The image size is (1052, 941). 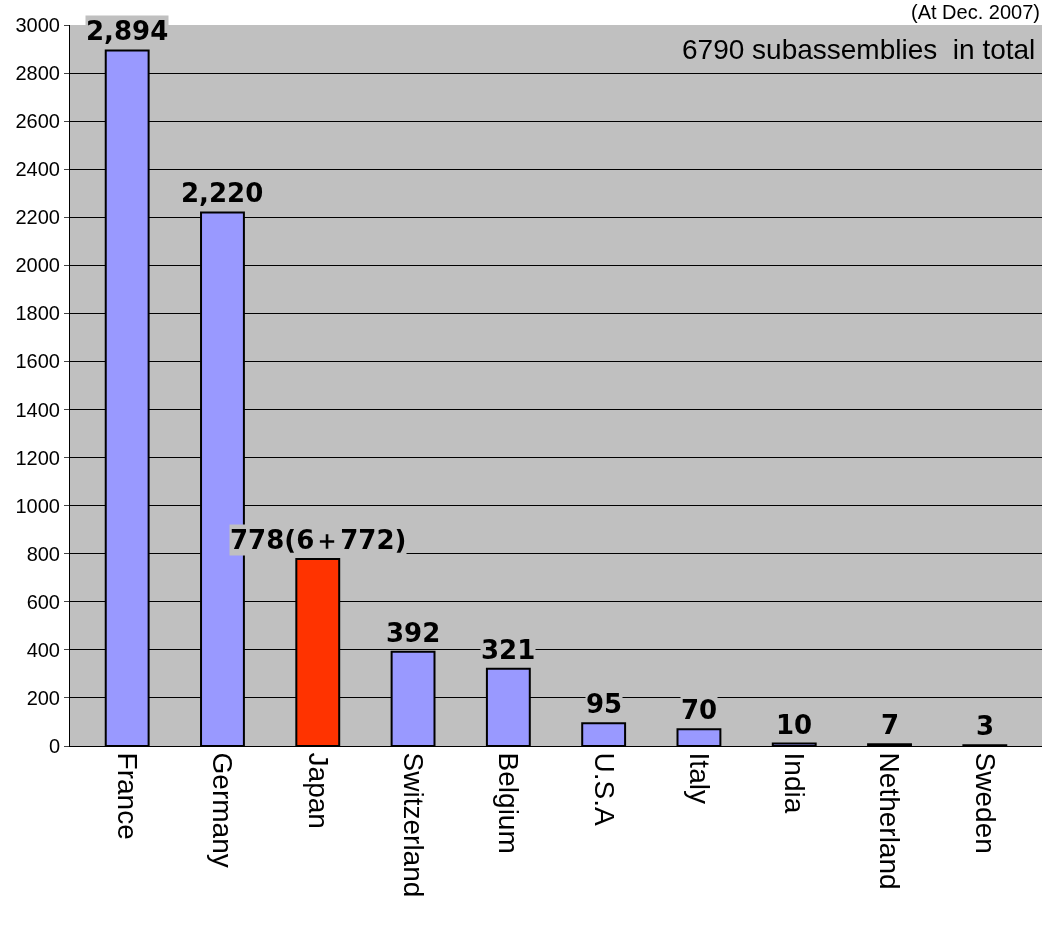 I want to click on y-tick-label: 0, so click(x=54, y=746).